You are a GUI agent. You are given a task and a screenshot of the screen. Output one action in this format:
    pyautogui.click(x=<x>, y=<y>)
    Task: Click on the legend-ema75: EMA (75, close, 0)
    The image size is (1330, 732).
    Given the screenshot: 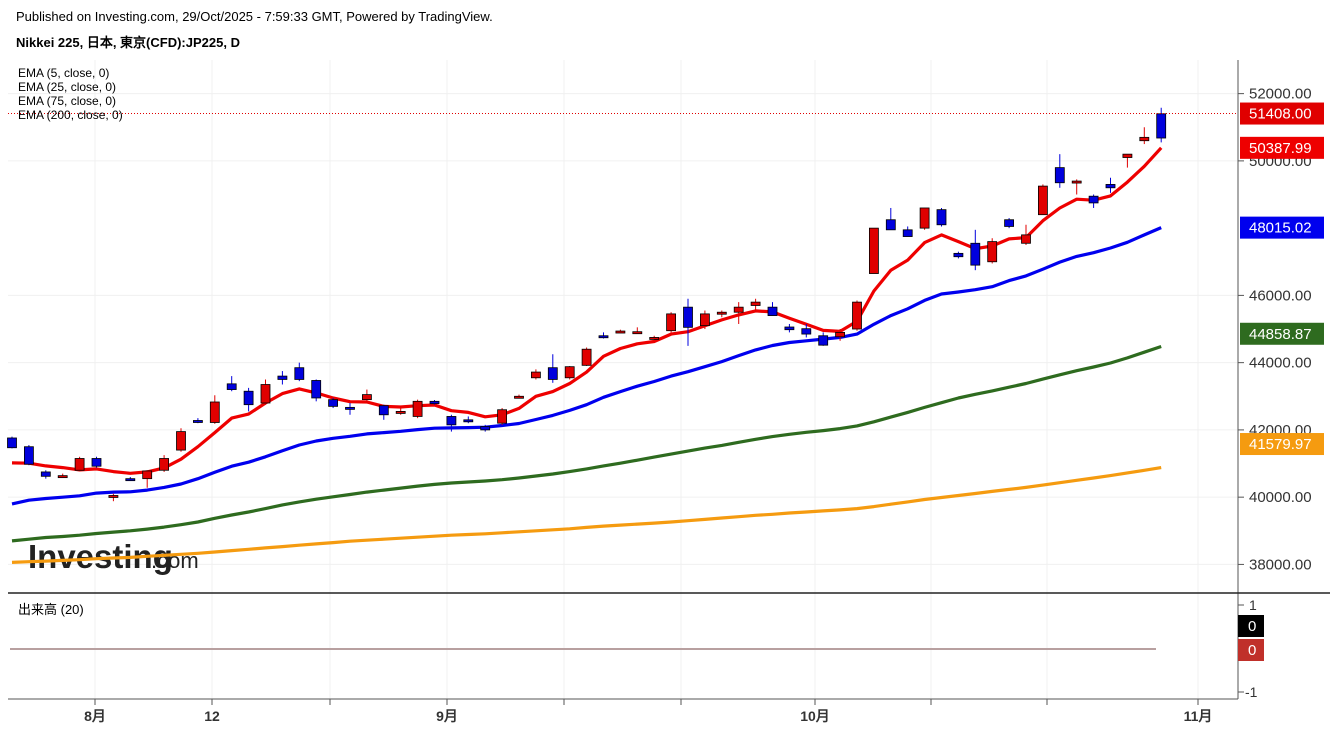 What is the action you would take?
    pyautogui.click(x=67, y=101)
    